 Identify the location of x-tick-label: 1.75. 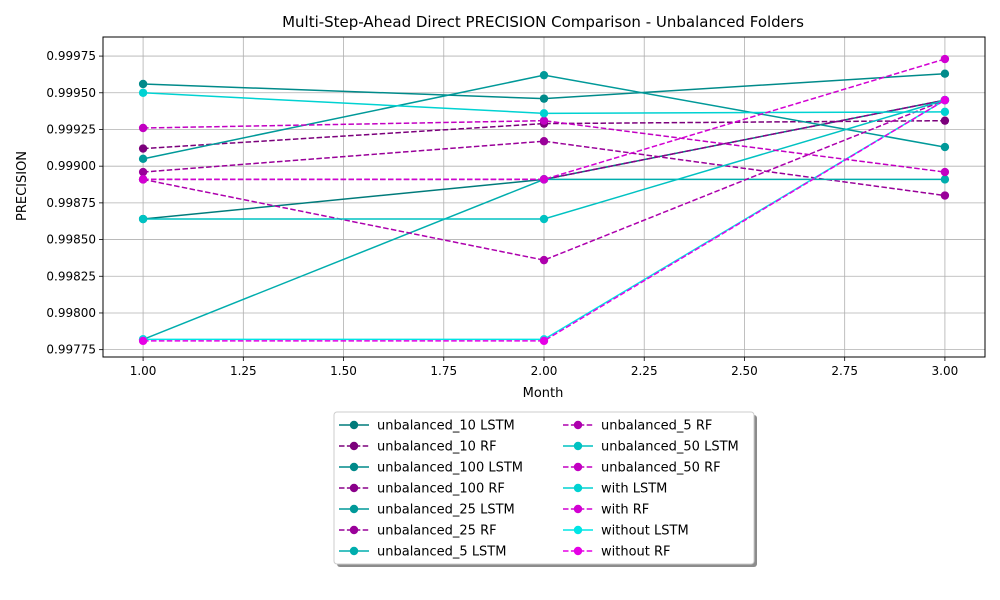
(443, 371).